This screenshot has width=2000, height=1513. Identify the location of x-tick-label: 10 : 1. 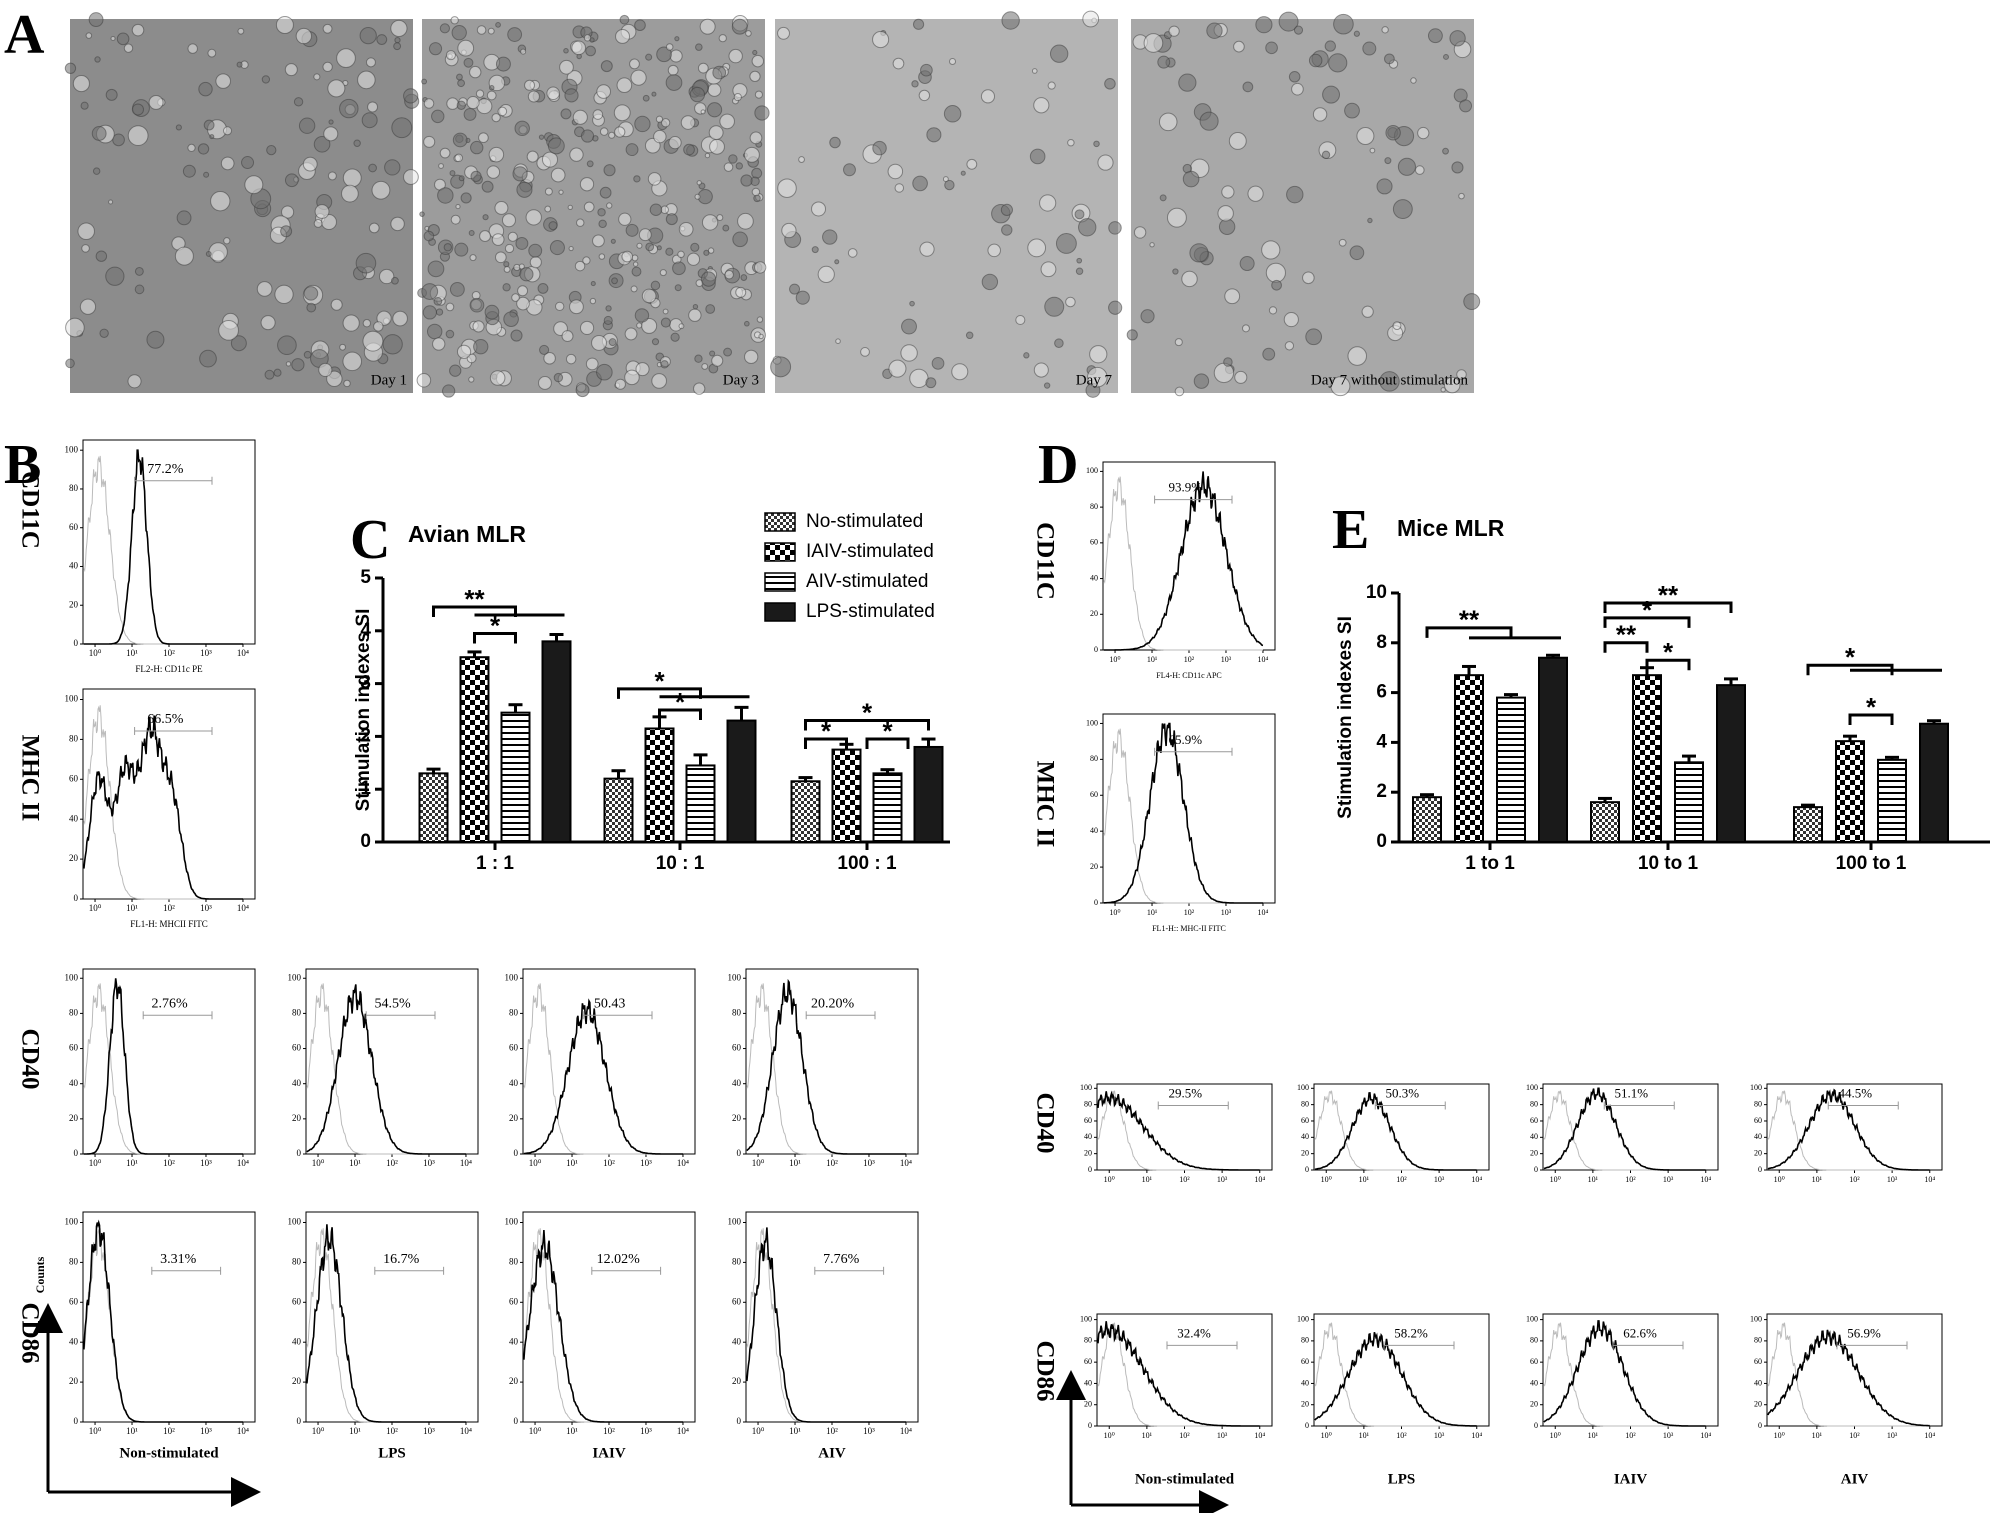
(680, 863).